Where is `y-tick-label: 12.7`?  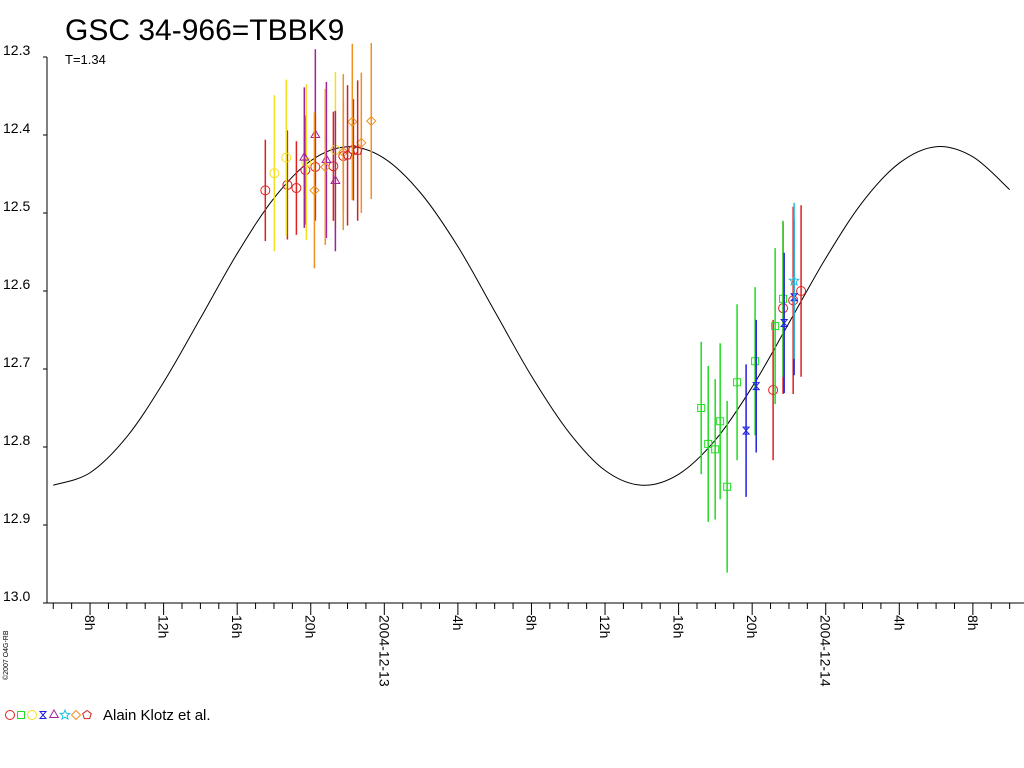
y-tick-label: 12.7 is located at coordinates (16, 362).